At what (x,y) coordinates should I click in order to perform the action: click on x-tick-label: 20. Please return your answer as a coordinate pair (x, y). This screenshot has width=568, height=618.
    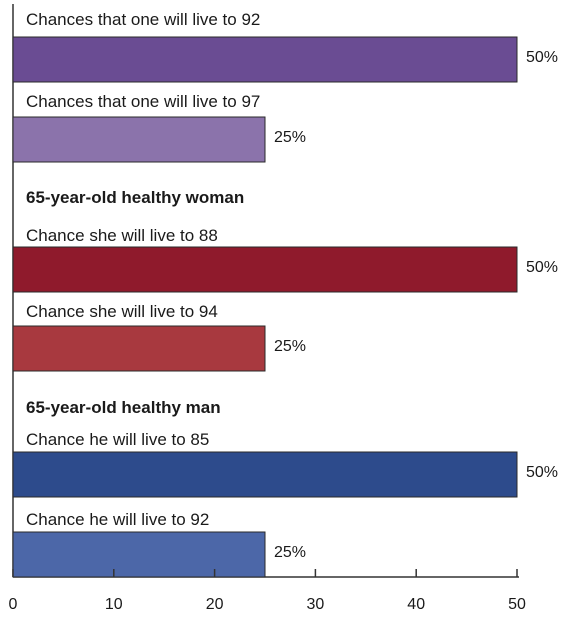
    Looking at the image, I should click on (214, 604).